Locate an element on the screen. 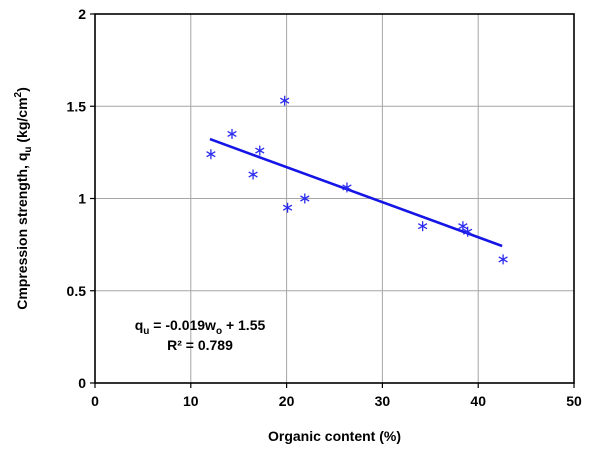 The width and height of the screenshot is (593, 452). trendline-group is located at coordinates (356, 192).